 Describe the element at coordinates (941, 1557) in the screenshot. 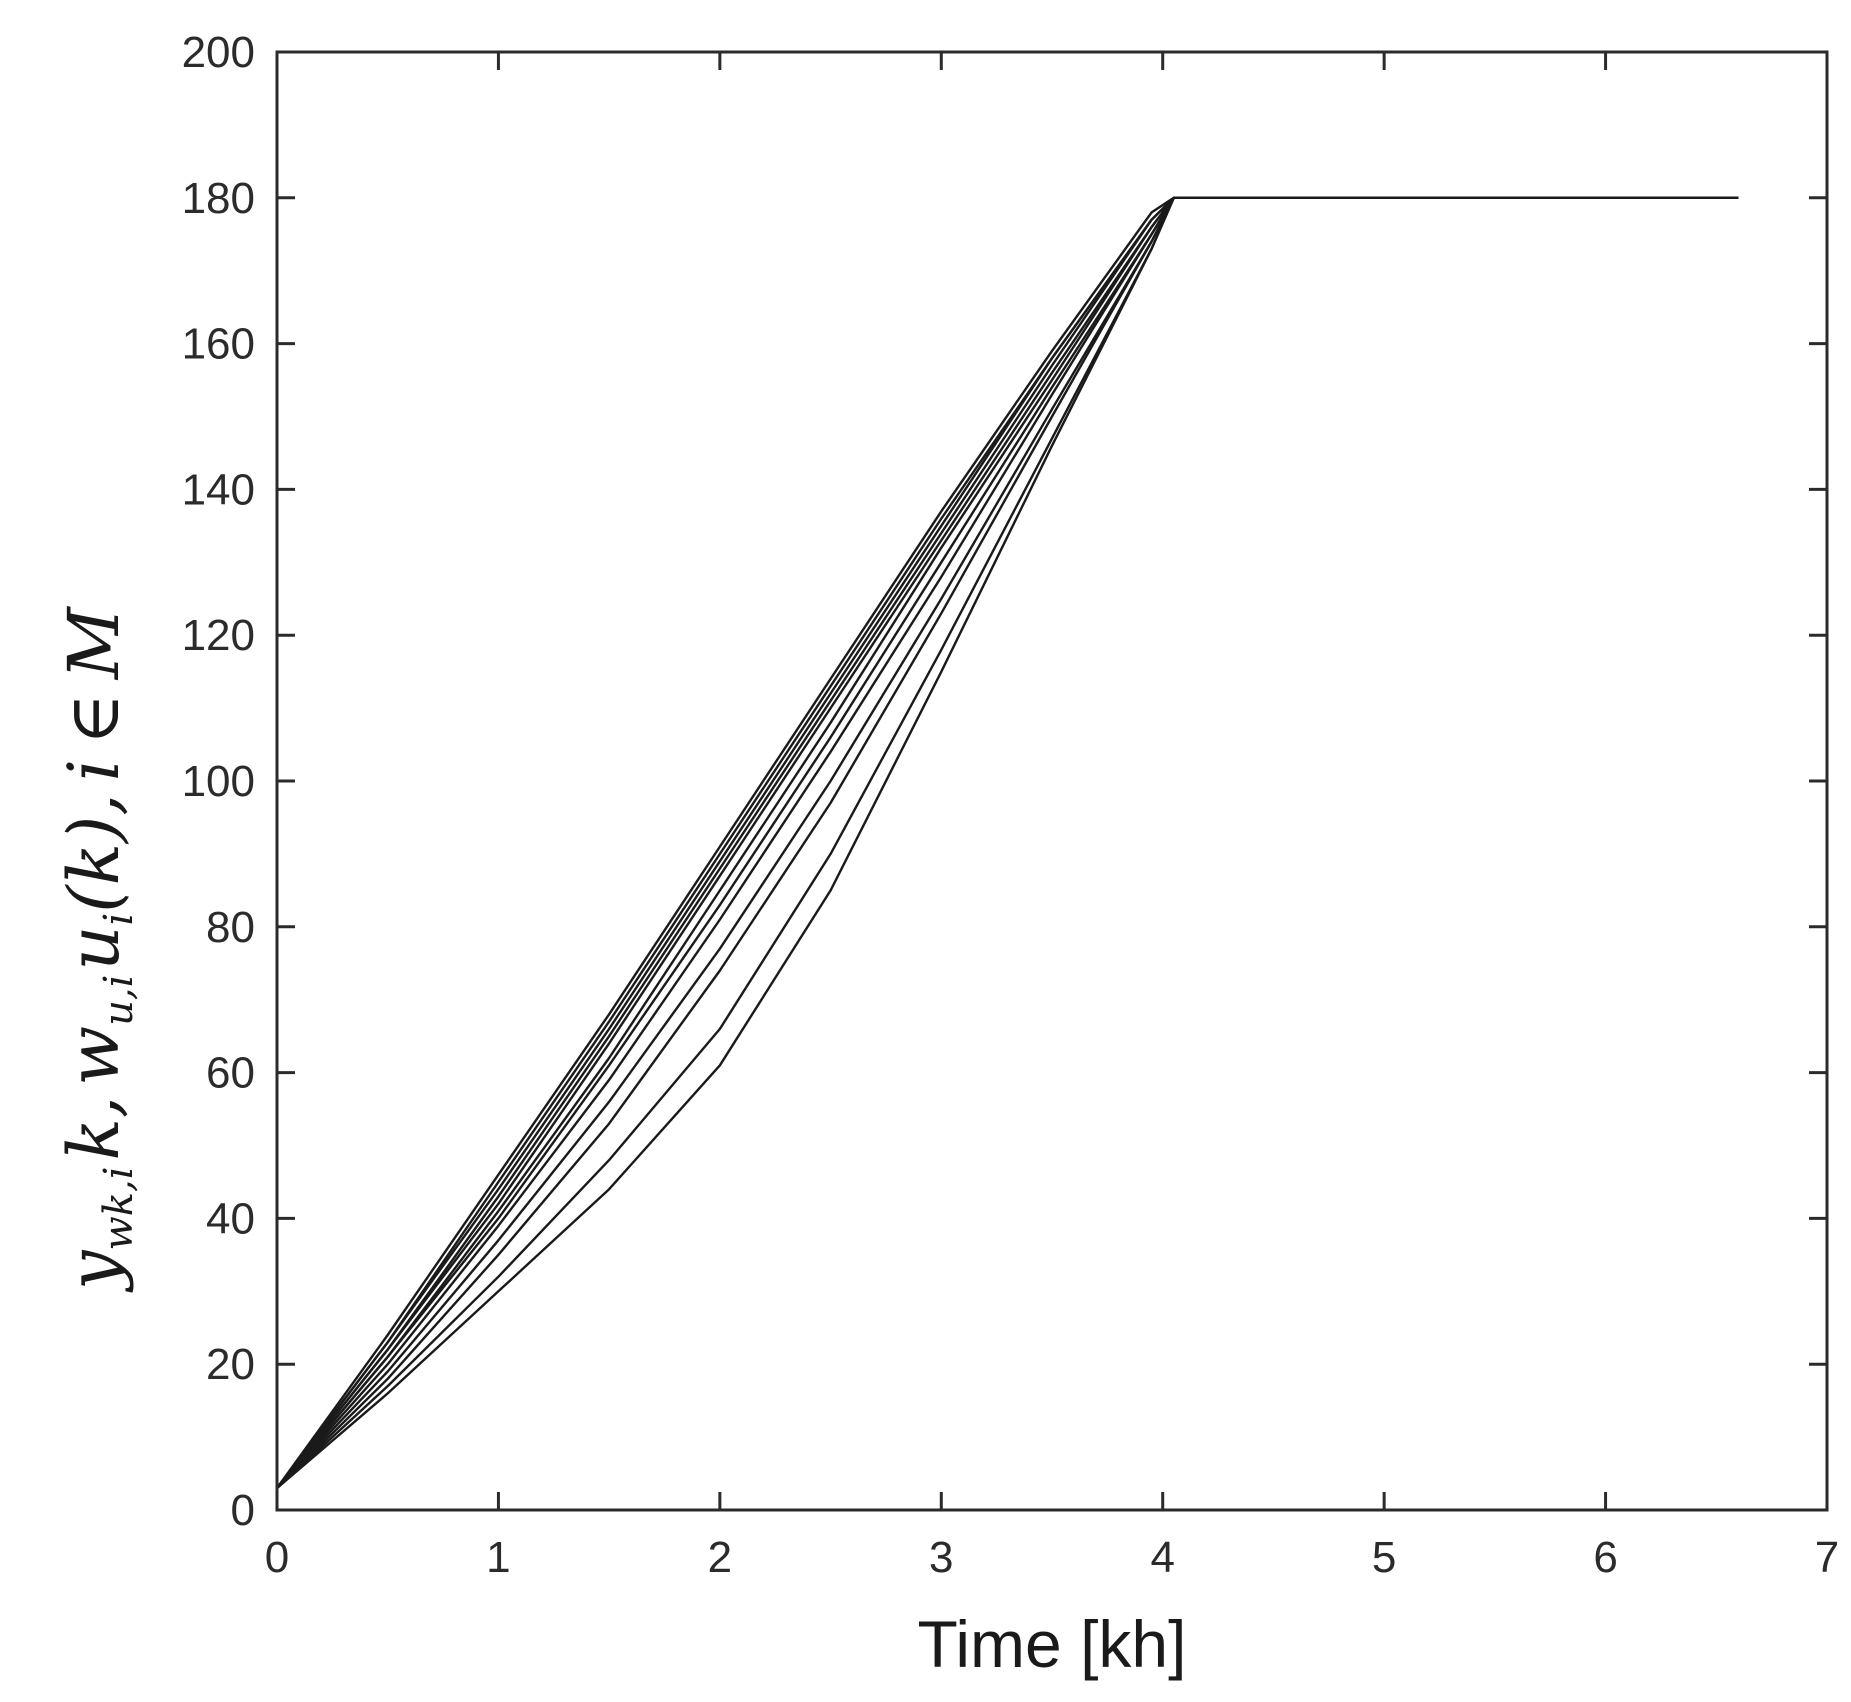

I see `x-tick-label-3: 3` at that location.